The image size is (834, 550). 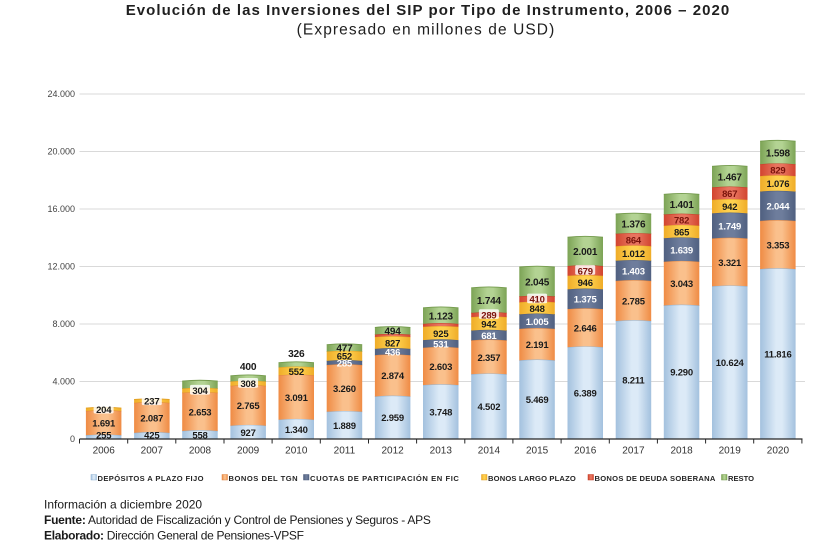 What do you see at coordinates (247, 433) in the screenshot?
I see `svg-text: 927` at bounding box center [247, 433].